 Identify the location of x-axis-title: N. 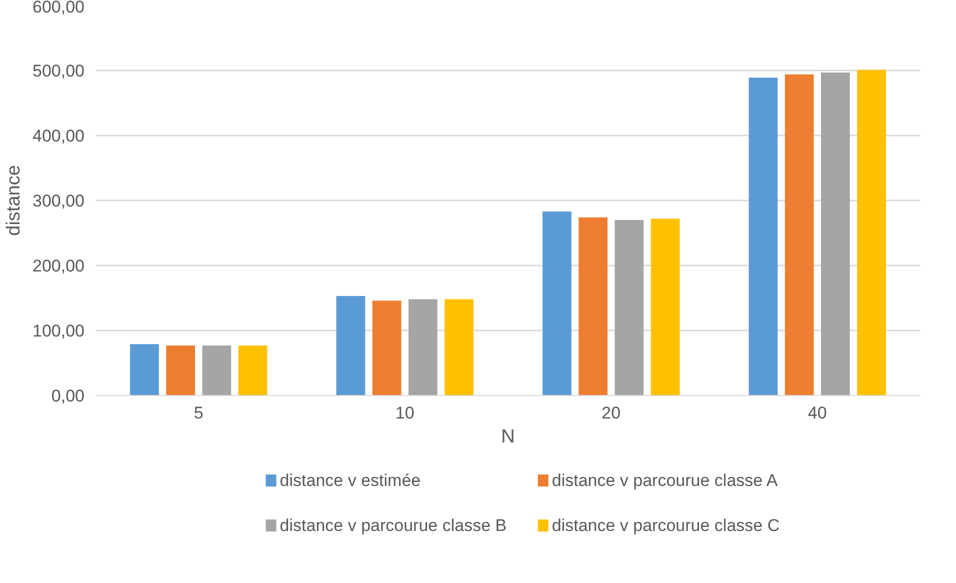
(508, 437).